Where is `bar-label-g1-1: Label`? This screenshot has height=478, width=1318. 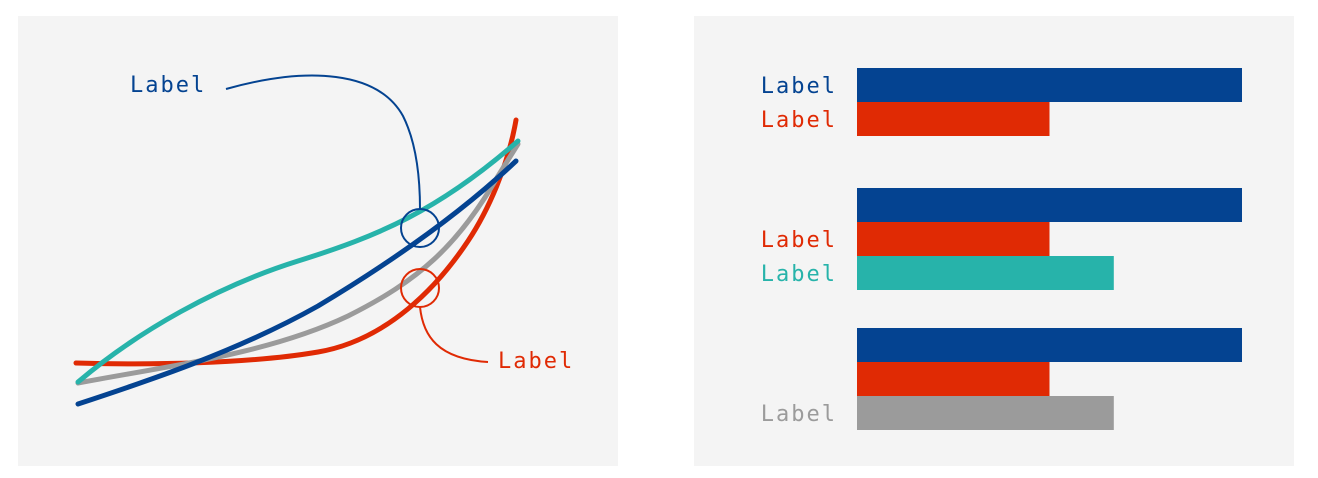 bar-label-g1-1: Label is located at coordinates (799, 86).